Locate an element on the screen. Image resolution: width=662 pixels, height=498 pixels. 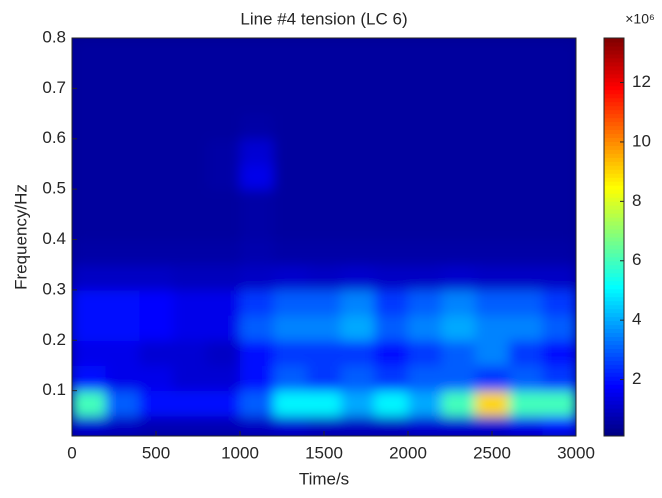
colorbar-frame is located at coordinates (614, 237).